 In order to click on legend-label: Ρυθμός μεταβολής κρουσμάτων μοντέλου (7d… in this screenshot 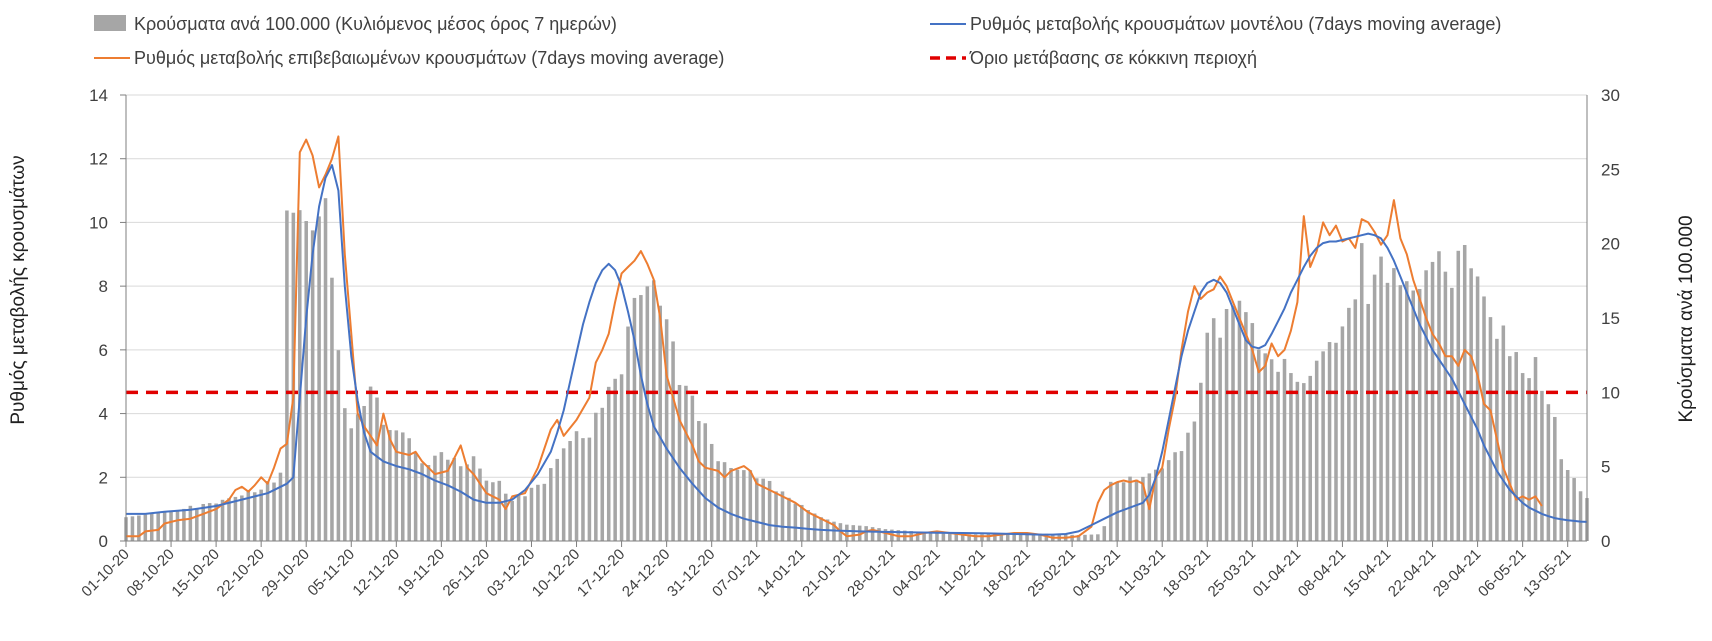, I will do `click(1235, 24)`.